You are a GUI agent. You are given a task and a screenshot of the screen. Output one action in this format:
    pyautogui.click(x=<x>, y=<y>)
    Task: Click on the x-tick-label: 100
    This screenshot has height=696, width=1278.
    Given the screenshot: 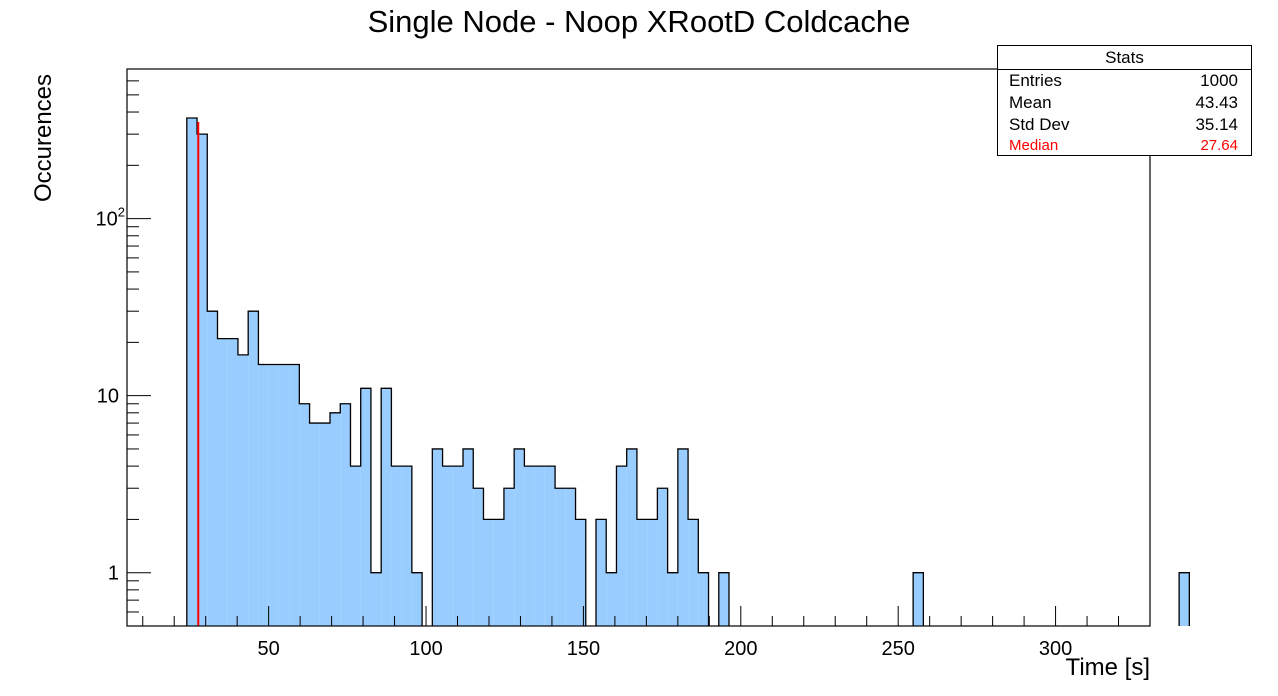 What is the action you would take?
    pyautogui.click(x=425, y=649)
    